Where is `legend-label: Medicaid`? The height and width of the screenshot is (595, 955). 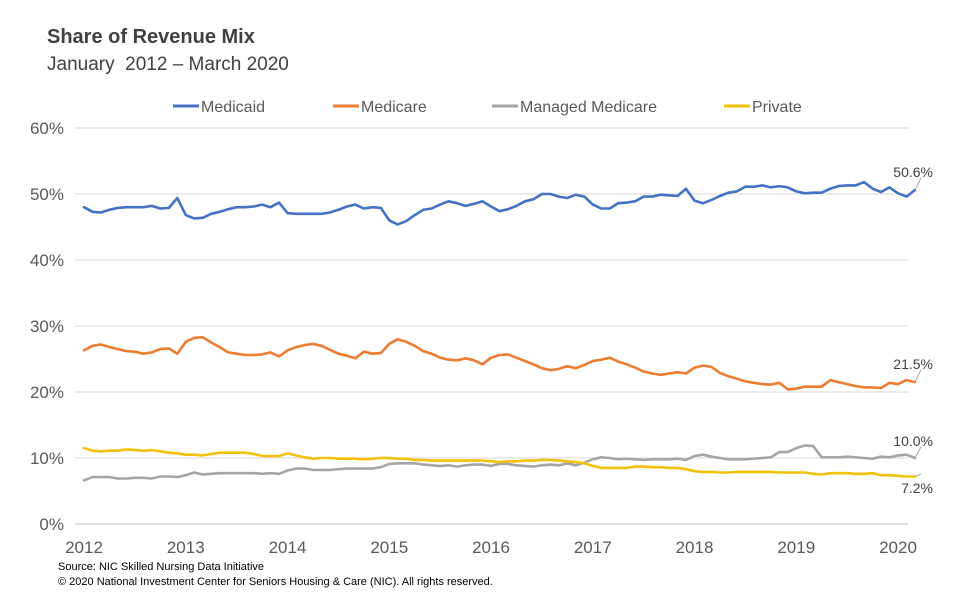
legend-label: Medicaid is located at coordinates (233, 107).